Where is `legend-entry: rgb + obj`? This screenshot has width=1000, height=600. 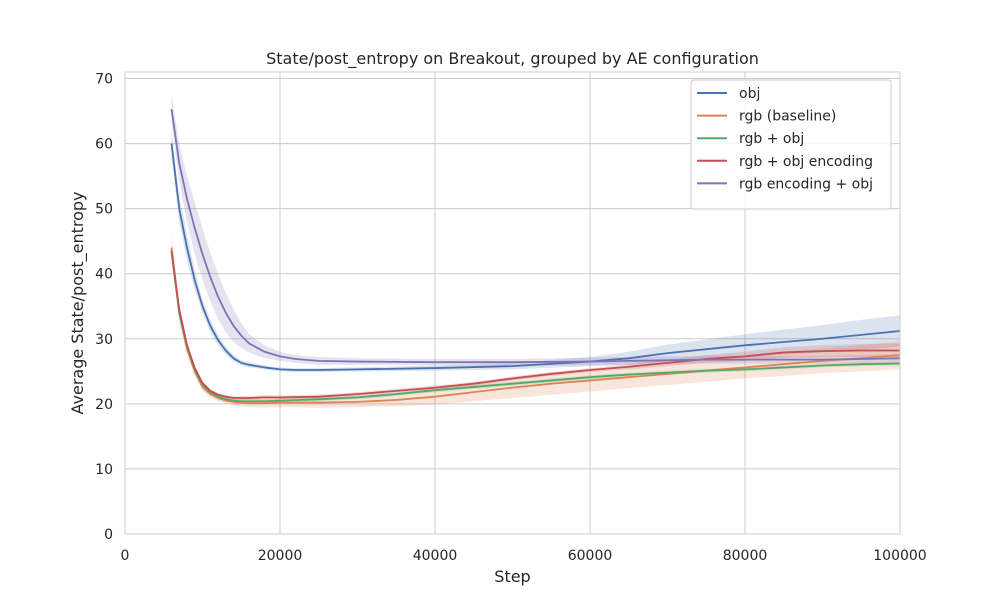 legend-entry: rgb + obj is located at coordinates (771, 139).